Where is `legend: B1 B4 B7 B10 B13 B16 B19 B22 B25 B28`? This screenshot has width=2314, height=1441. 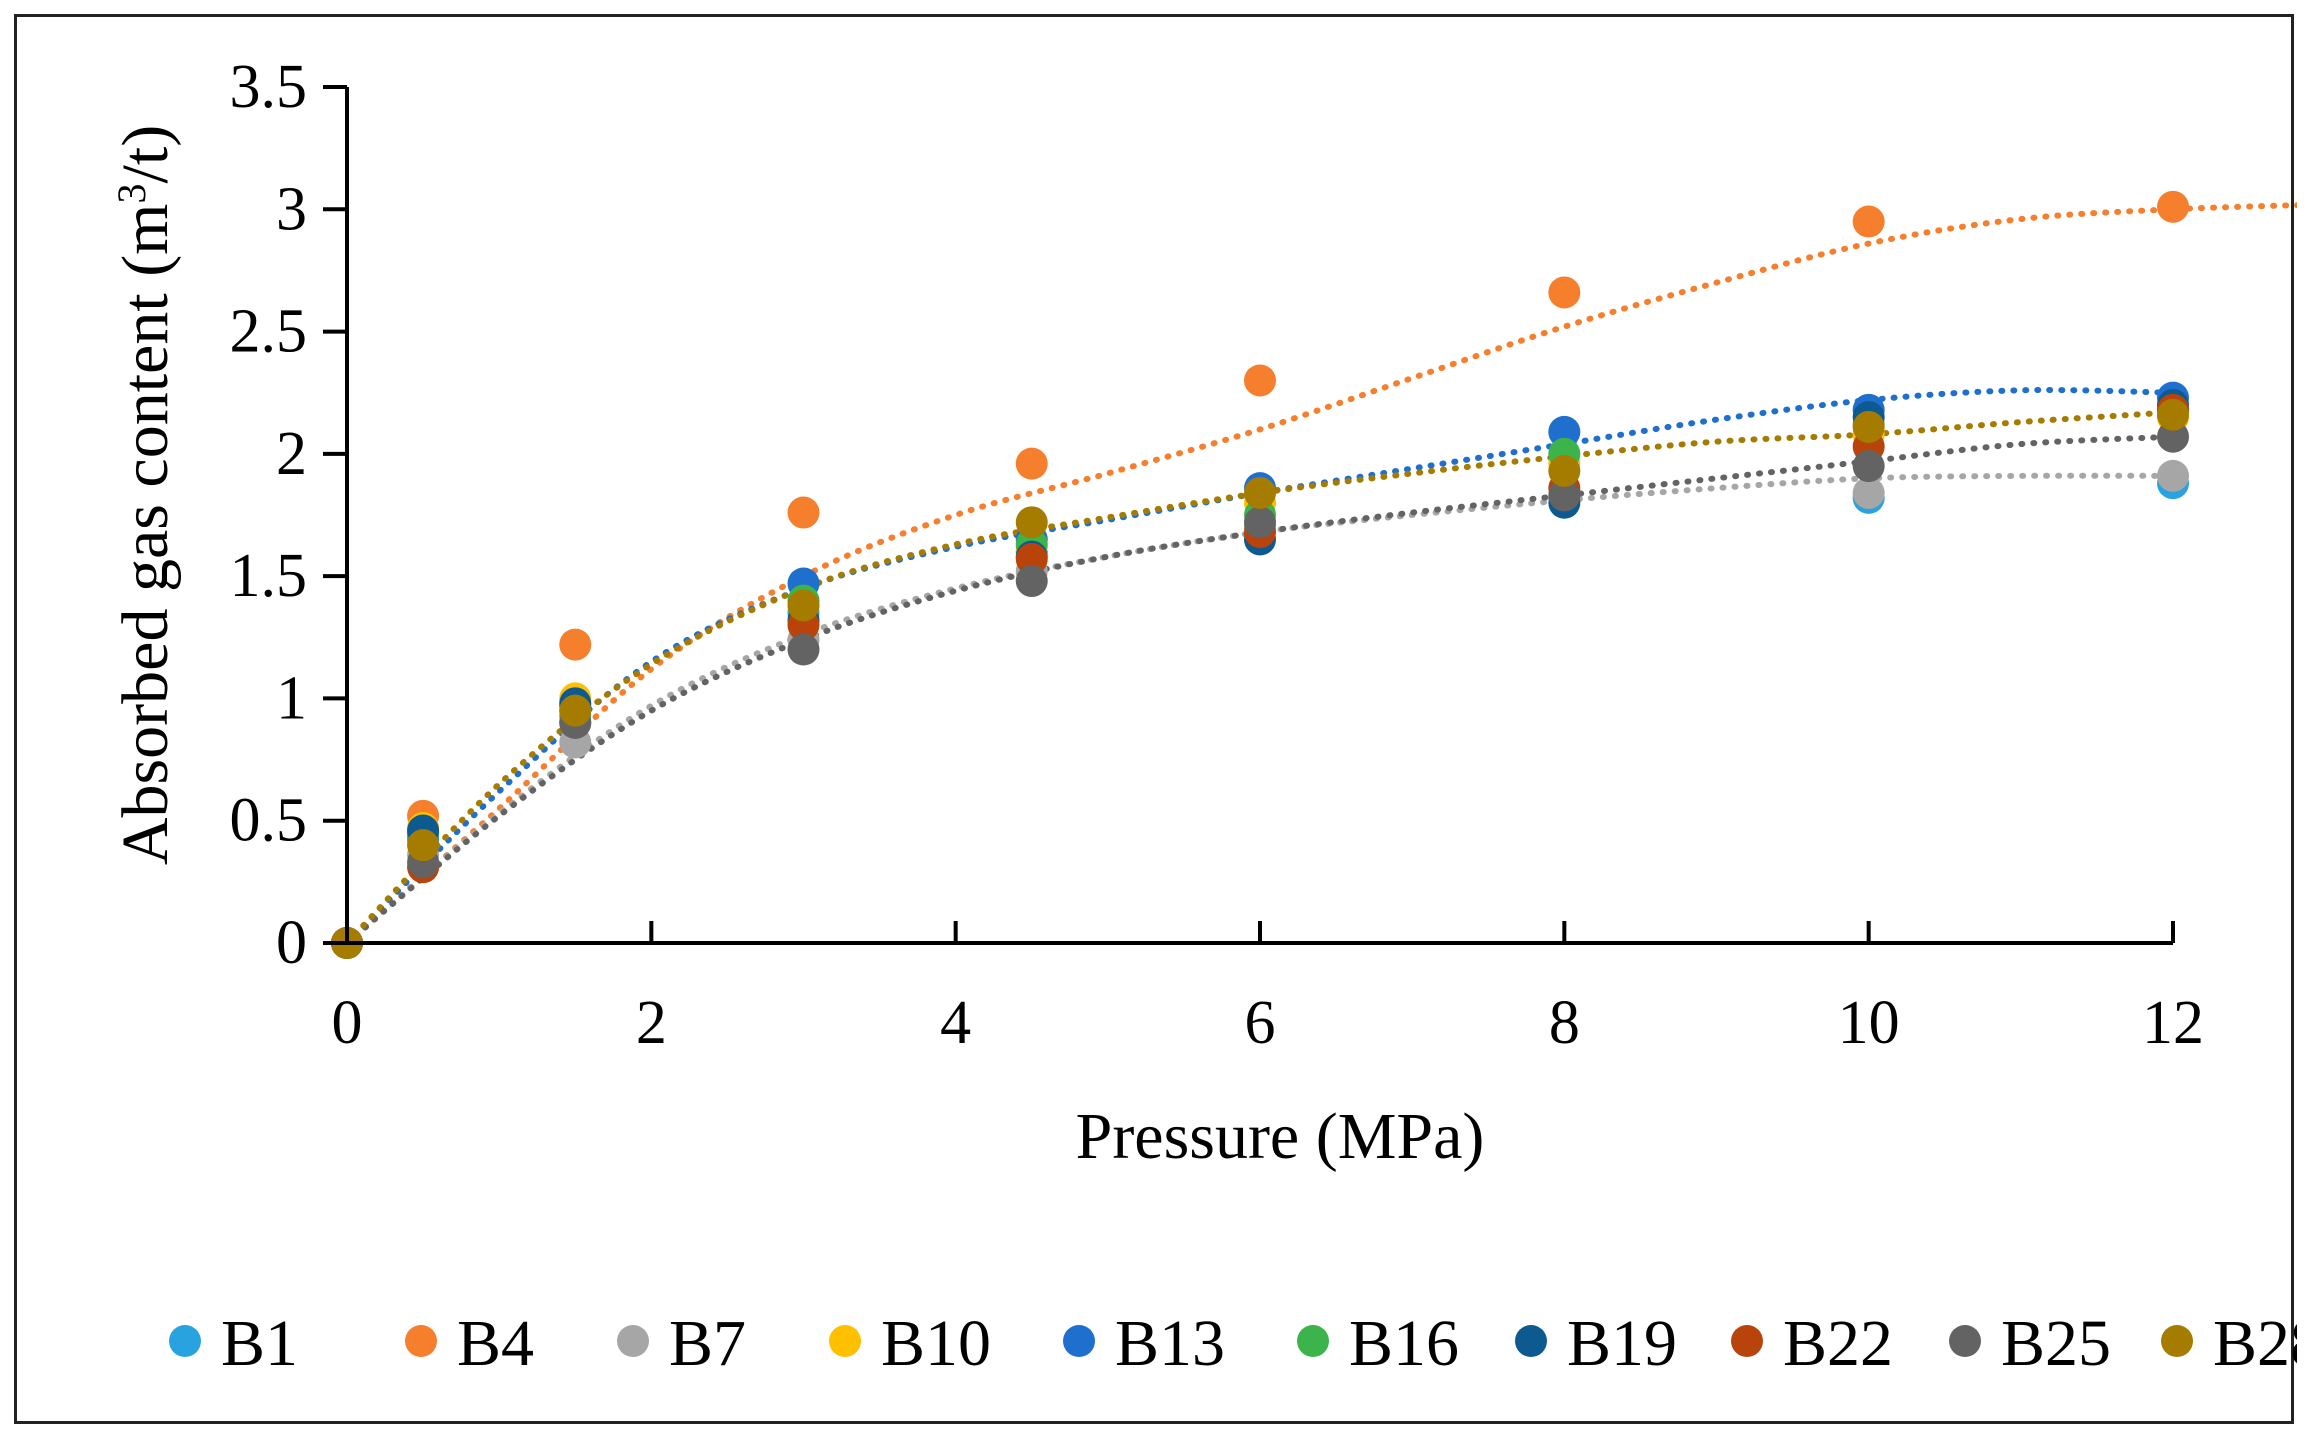
legend: B1 B4 B7 B10 B13 B16 B19 B22 B25 B28 is located at coordinates (1233, 1343).